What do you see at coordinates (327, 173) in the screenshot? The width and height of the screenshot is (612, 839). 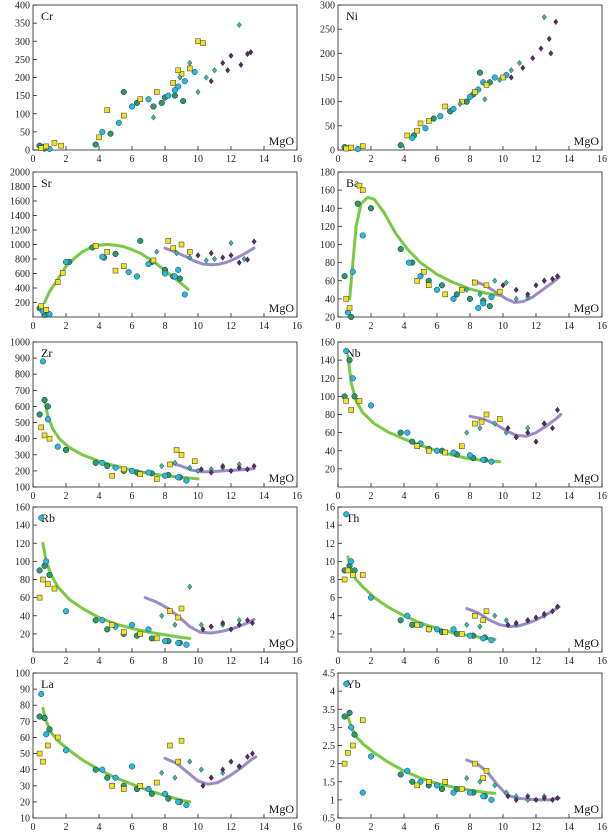 I see `y-tick-label: 180` at bounding box center [327, 173].